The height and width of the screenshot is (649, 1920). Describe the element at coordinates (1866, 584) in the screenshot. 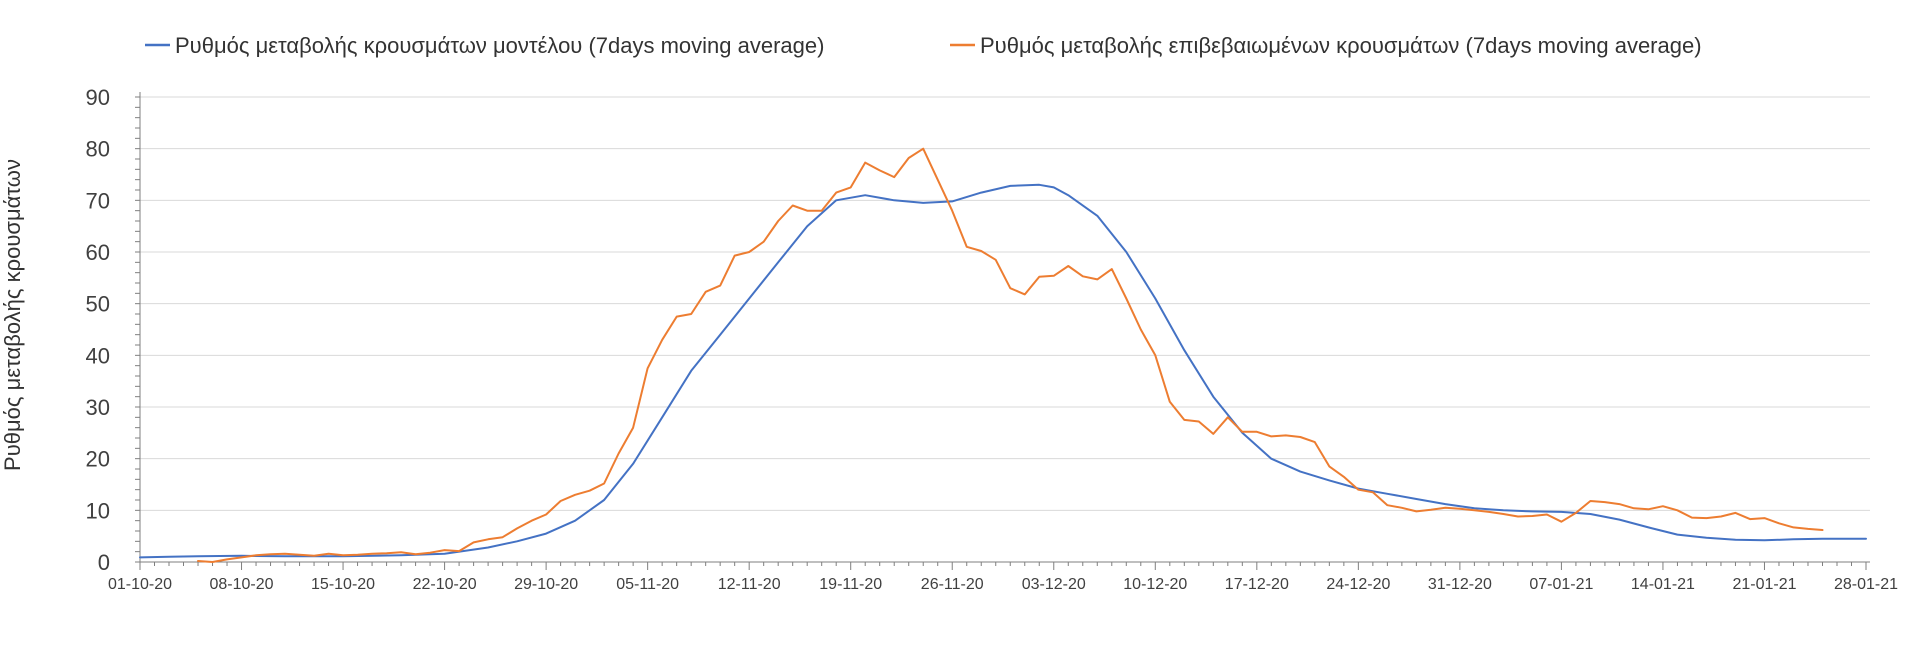

I see `x-tick-label: 28-01-21` at that location.